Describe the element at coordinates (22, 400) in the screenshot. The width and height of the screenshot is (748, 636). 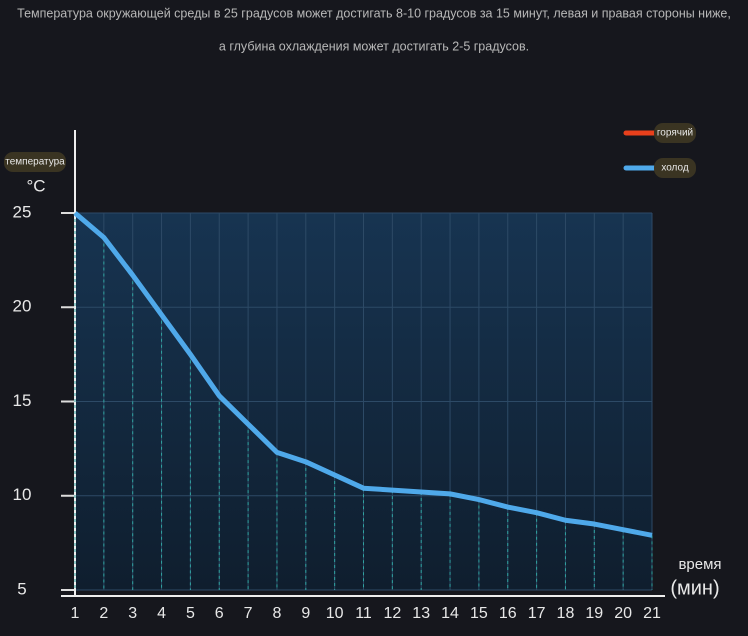
I see `y-tick-label: 15` at that location.